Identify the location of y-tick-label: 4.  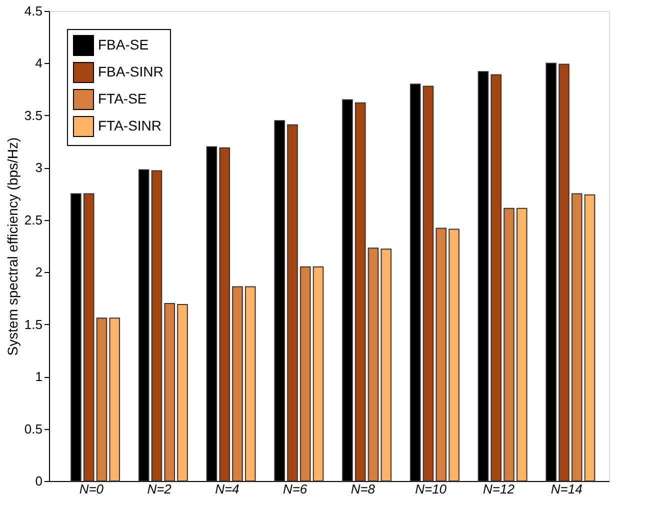
(38, 63).